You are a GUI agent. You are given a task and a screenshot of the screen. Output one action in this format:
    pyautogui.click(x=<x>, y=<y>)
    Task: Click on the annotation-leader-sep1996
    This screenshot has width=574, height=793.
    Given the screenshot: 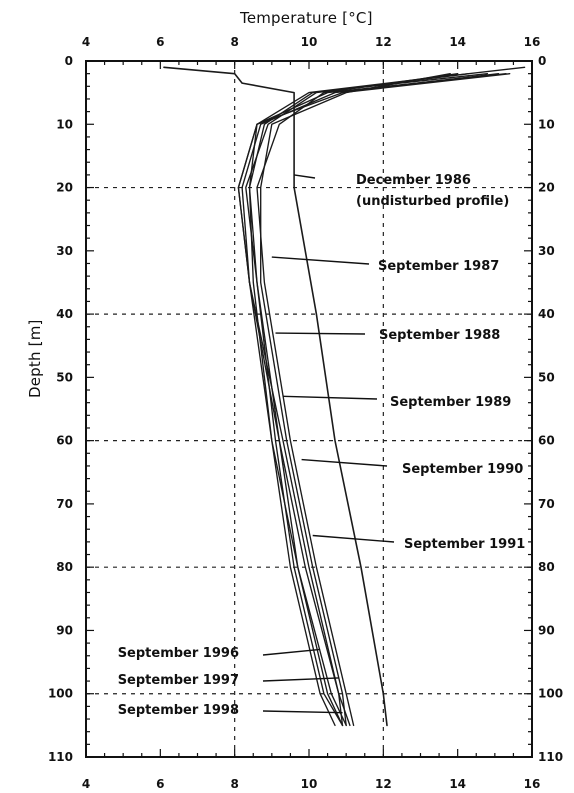 What is the action you would take?
    pyautogui.click(x=291, y=652)
    